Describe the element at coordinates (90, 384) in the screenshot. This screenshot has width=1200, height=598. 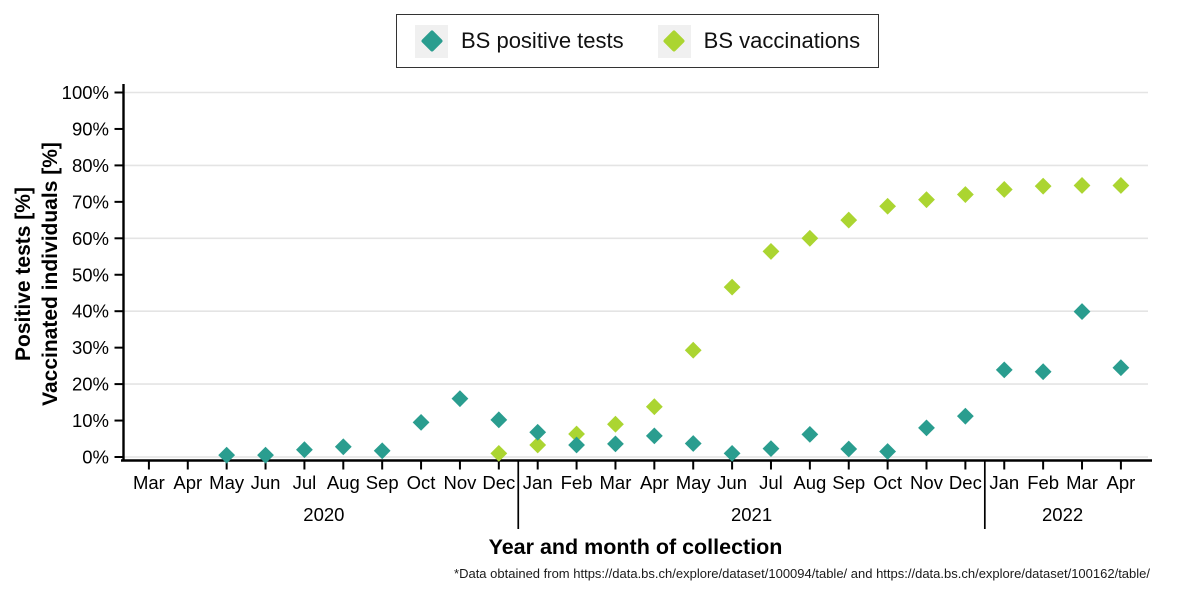
I see `y-tick-label: 20%` at that location.